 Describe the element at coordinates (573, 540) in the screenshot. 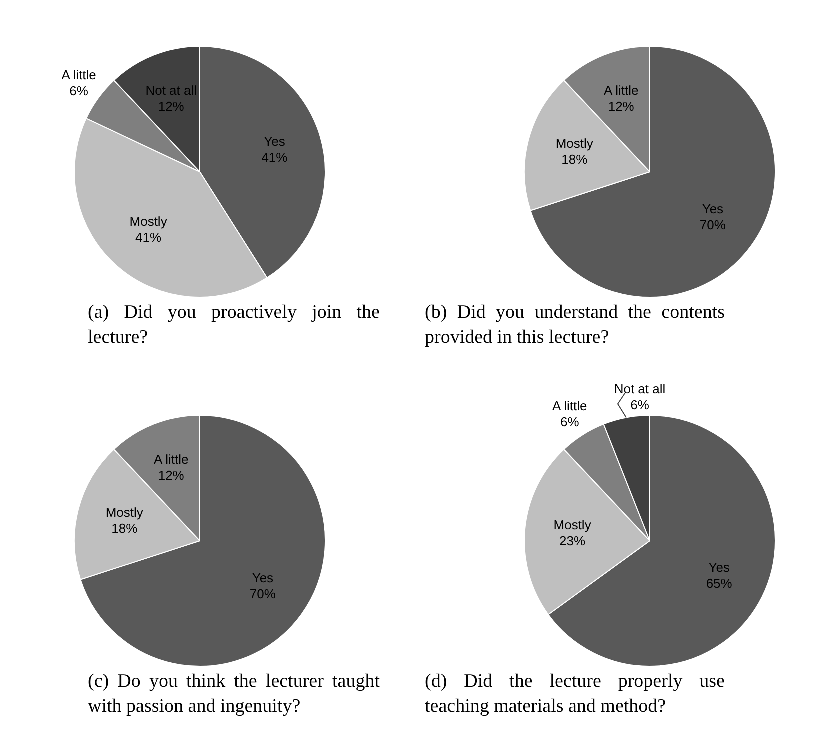

I see `data-label: 23%` at that location.